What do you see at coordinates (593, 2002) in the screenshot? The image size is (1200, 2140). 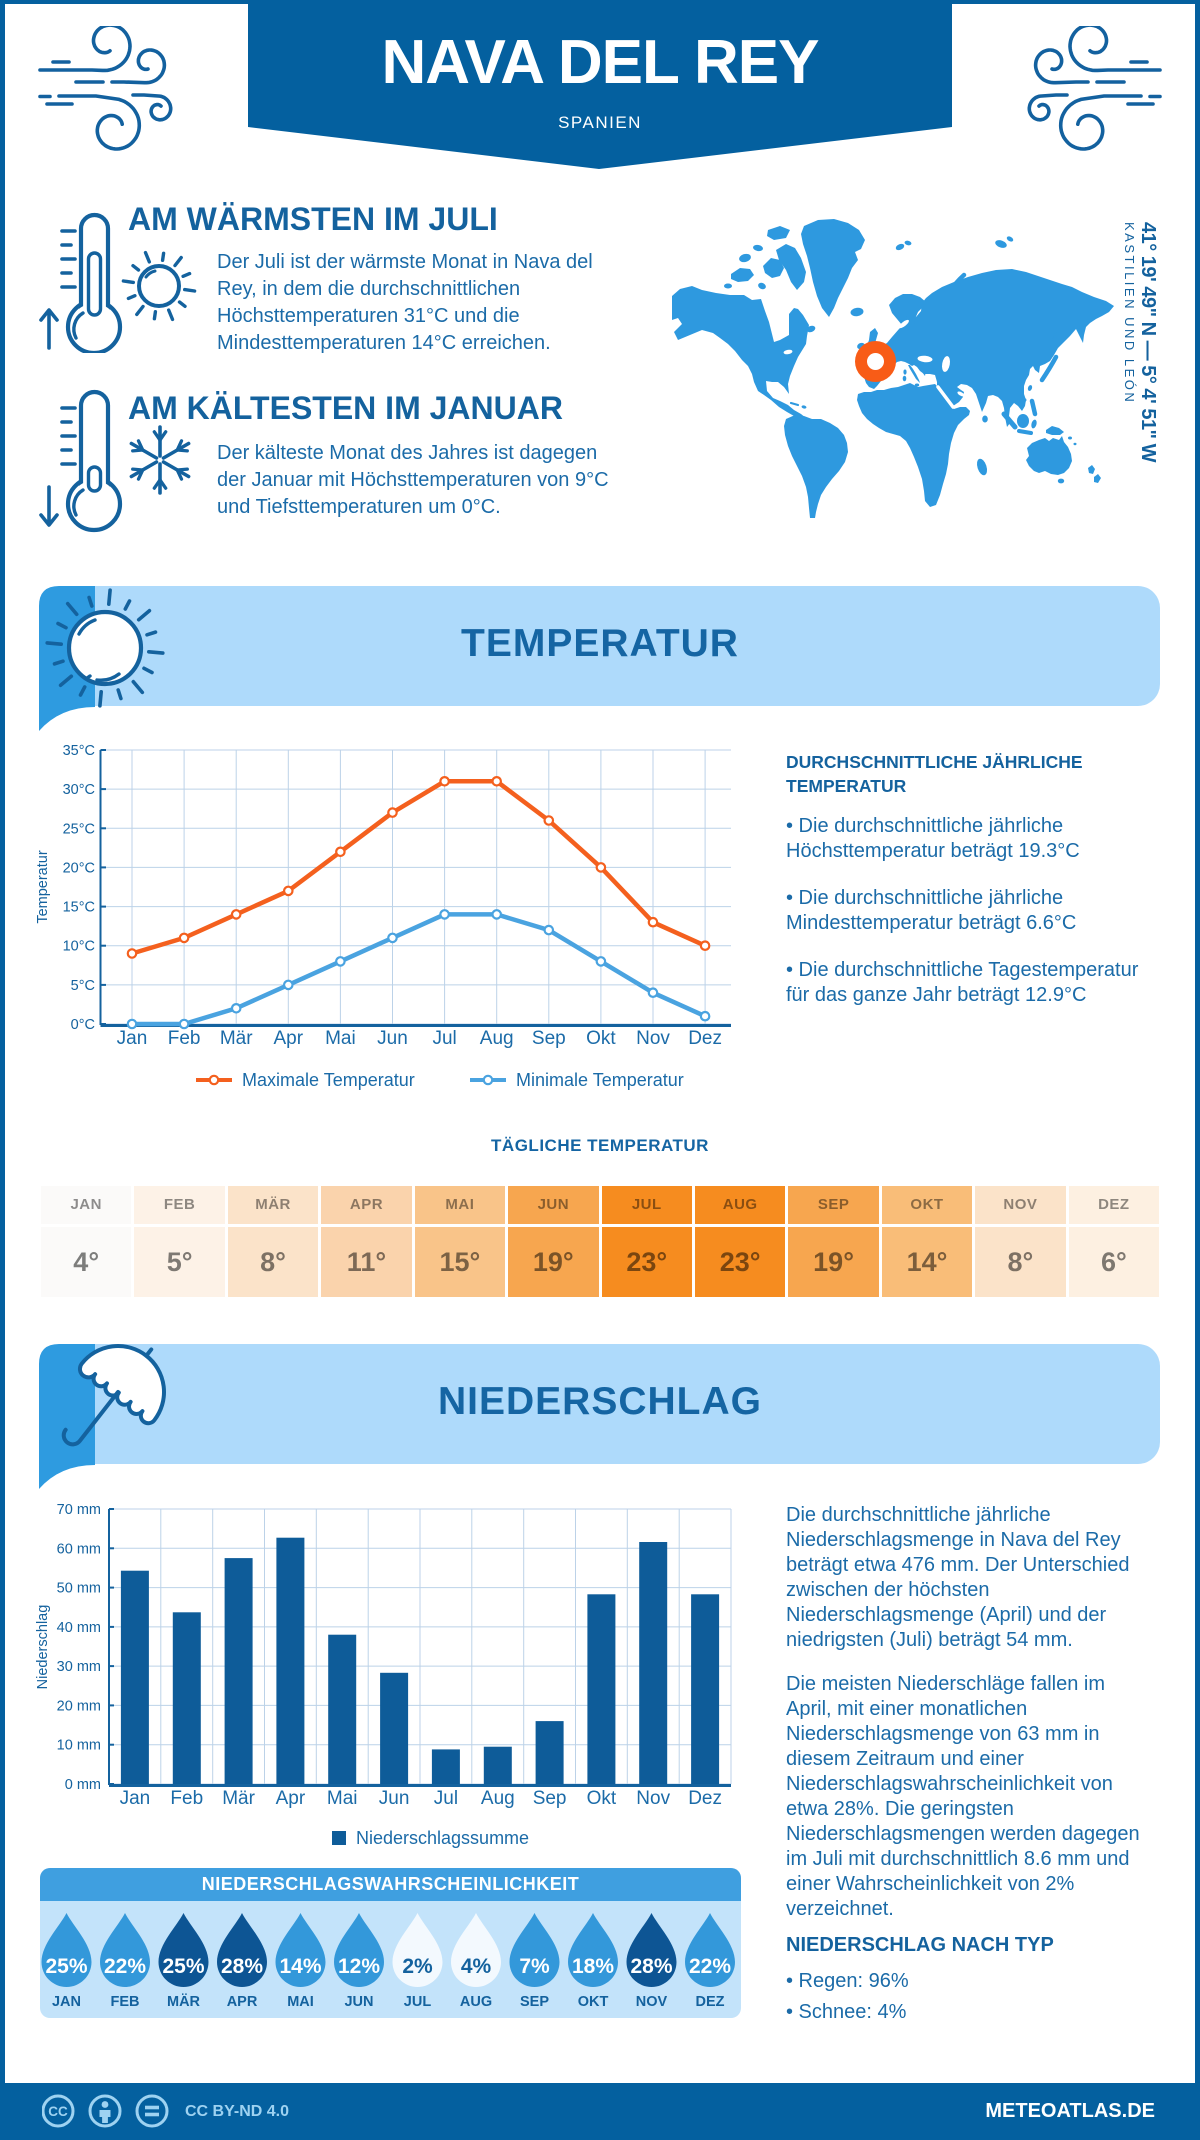 I see `svg-text: OKT` at bounding box center [593, 2002].